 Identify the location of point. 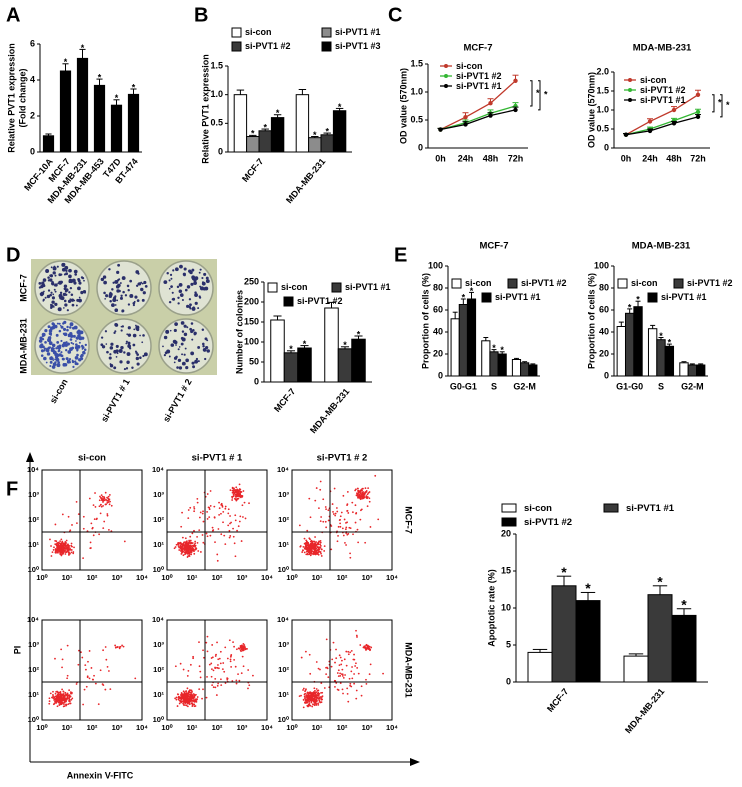
(698, 112).